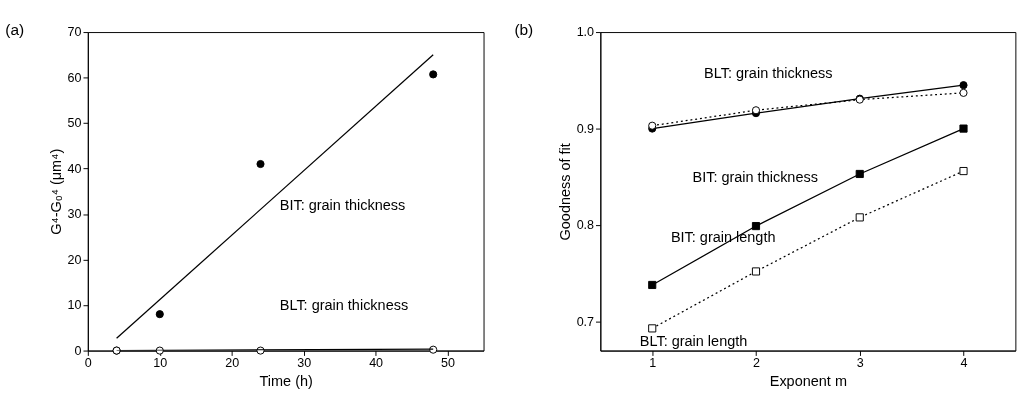 This screenshot has height=417, width=1026. Describe the element at coordinates (74, 32) in the screenshot. I see `y-tick-label: 70` at that location.